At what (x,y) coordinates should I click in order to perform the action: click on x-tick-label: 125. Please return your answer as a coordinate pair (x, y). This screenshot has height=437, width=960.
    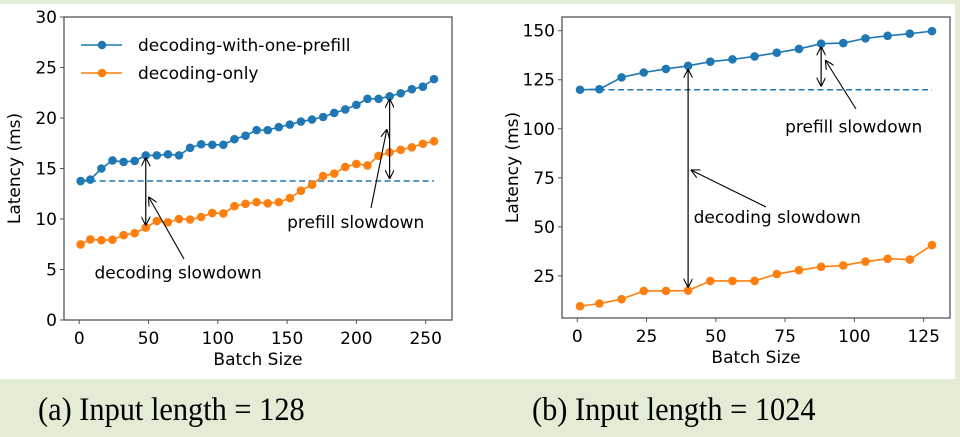
    Looking at the image, I should click on (923, 337).